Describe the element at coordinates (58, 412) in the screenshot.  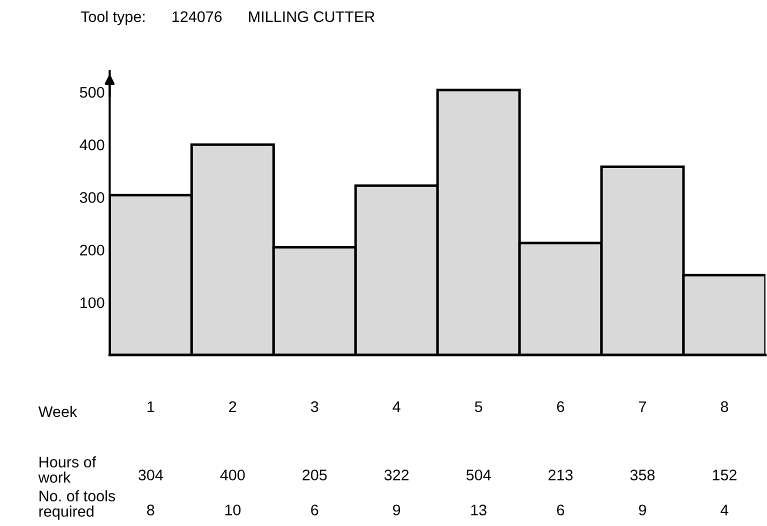
I see `x-axis-title: Week` at that location.